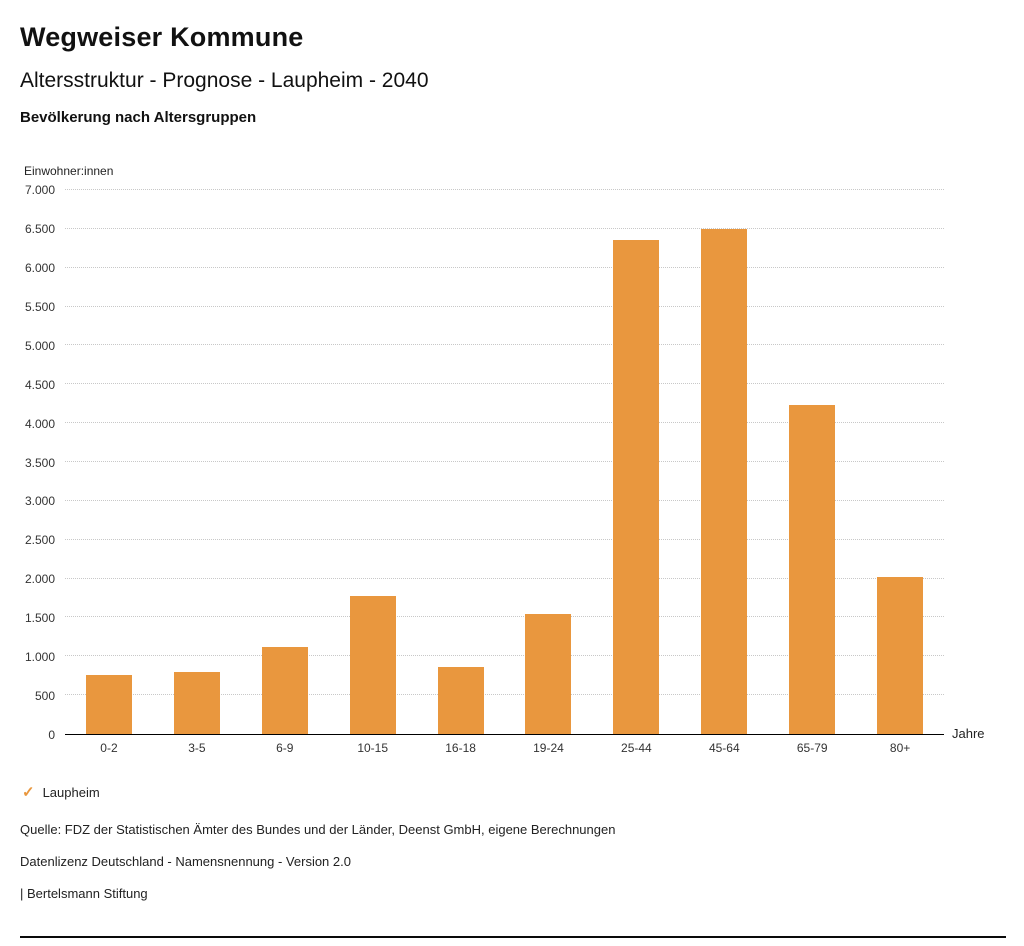  I want to click on y-tick-label: 7.000, so click(39, 190).